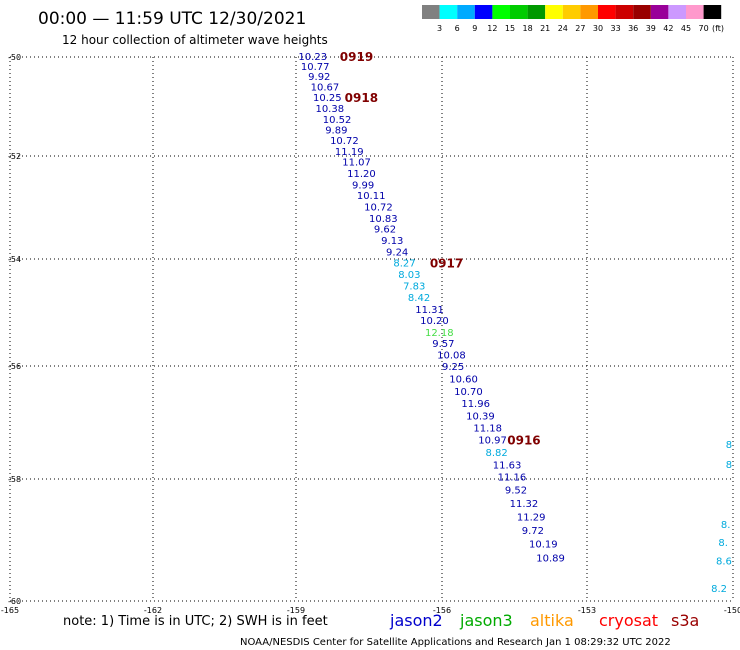 The height and width of the screenshot is (650, 740). I want to click on satellite-legend-item: jason3, so click(486, 620).